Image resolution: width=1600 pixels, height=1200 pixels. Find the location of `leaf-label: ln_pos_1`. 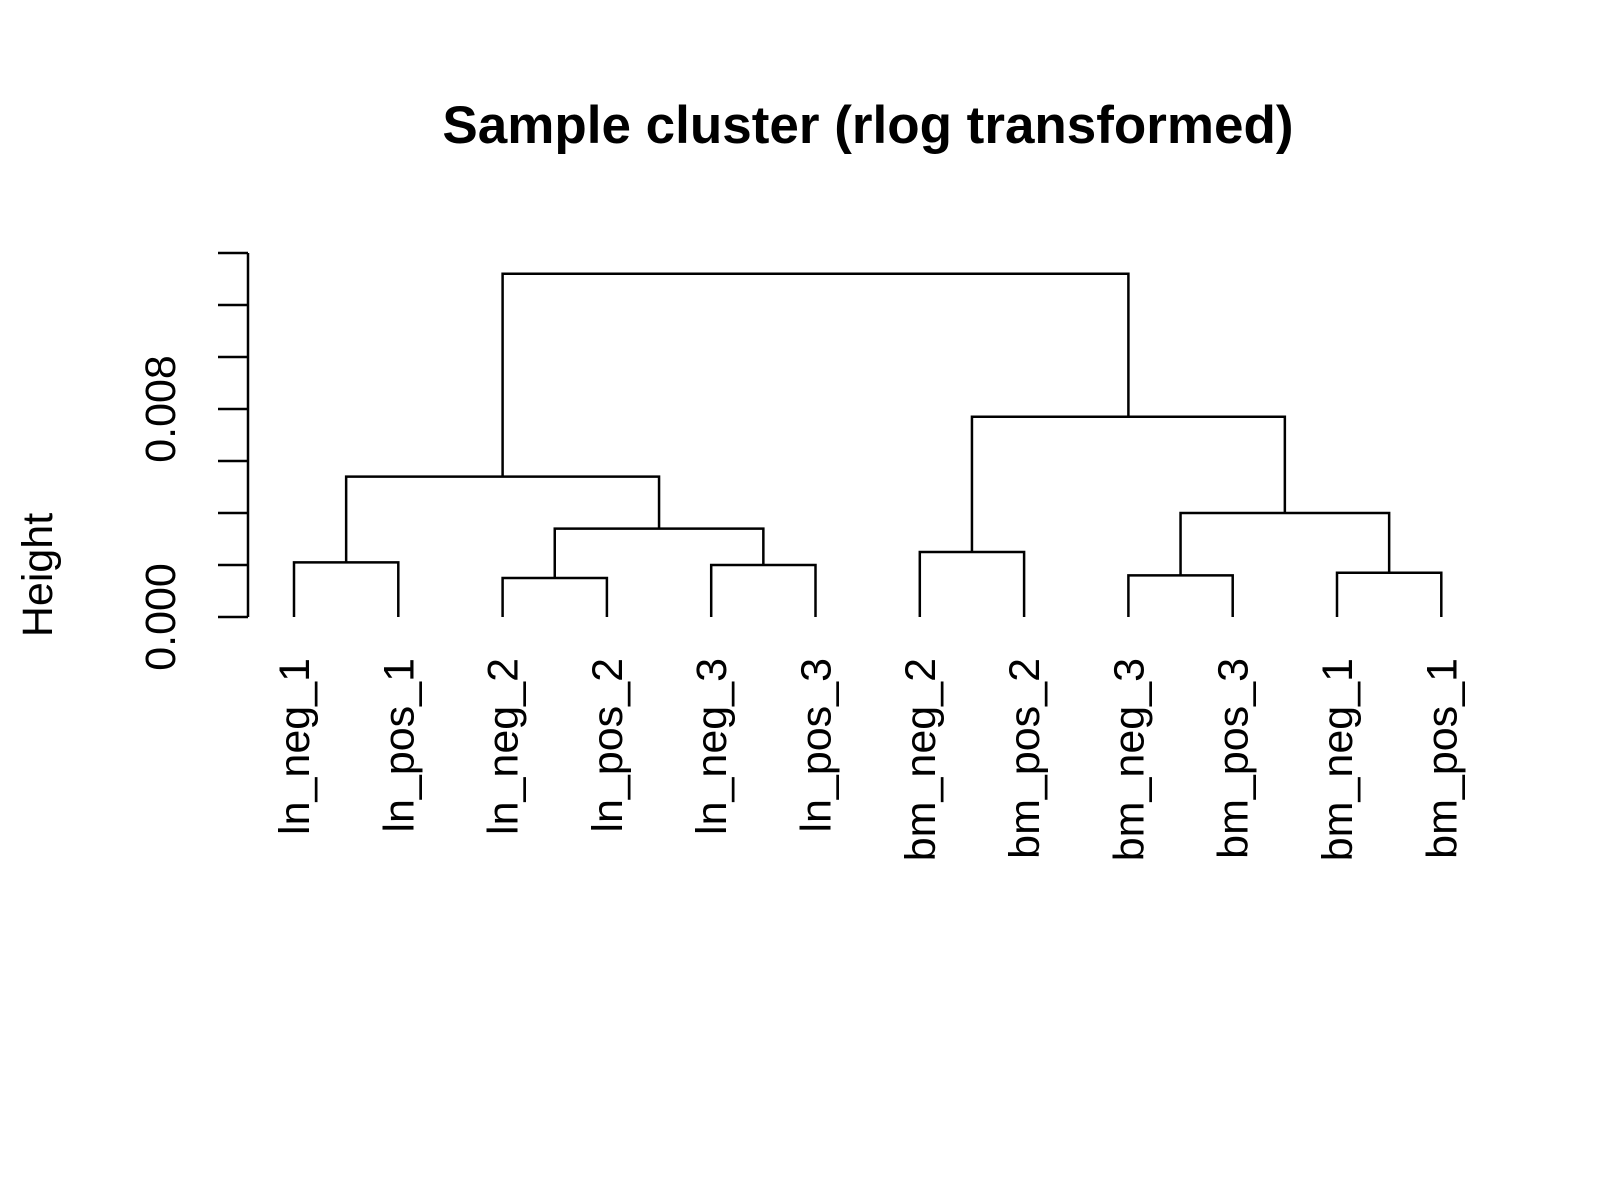

leaf-label: ln_pos_1 is located at coordinates (399, 745).